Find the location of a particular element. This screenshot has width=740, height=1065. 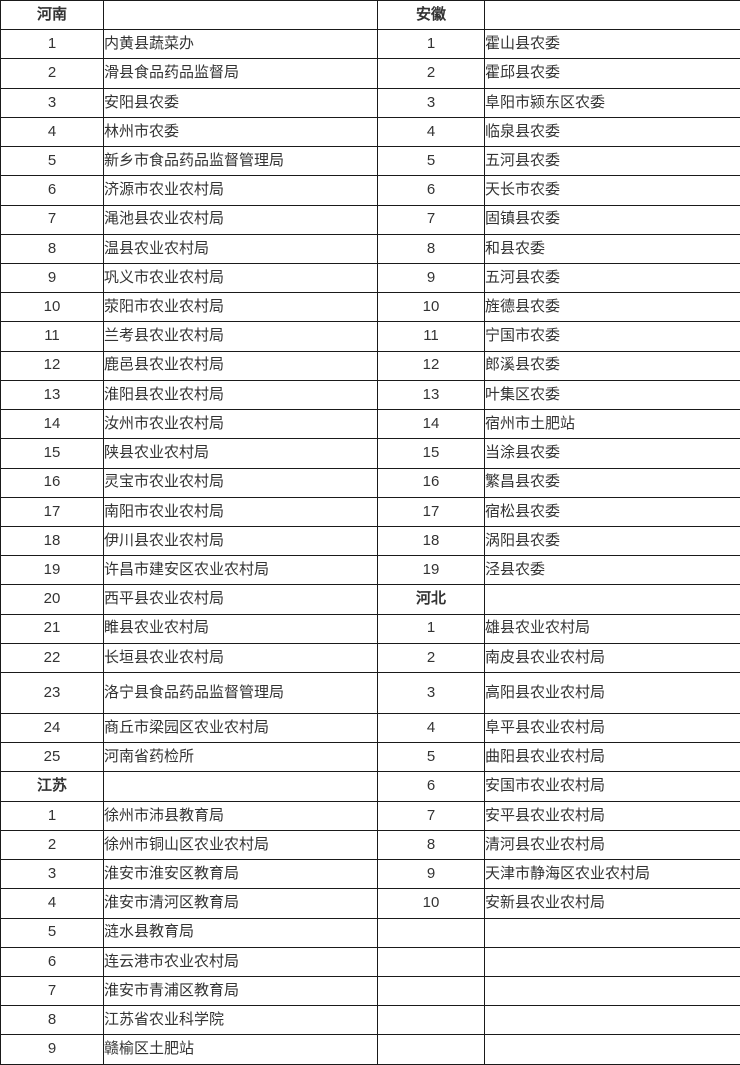

row-number-cell: 6 is located at coordinates (431, 190).